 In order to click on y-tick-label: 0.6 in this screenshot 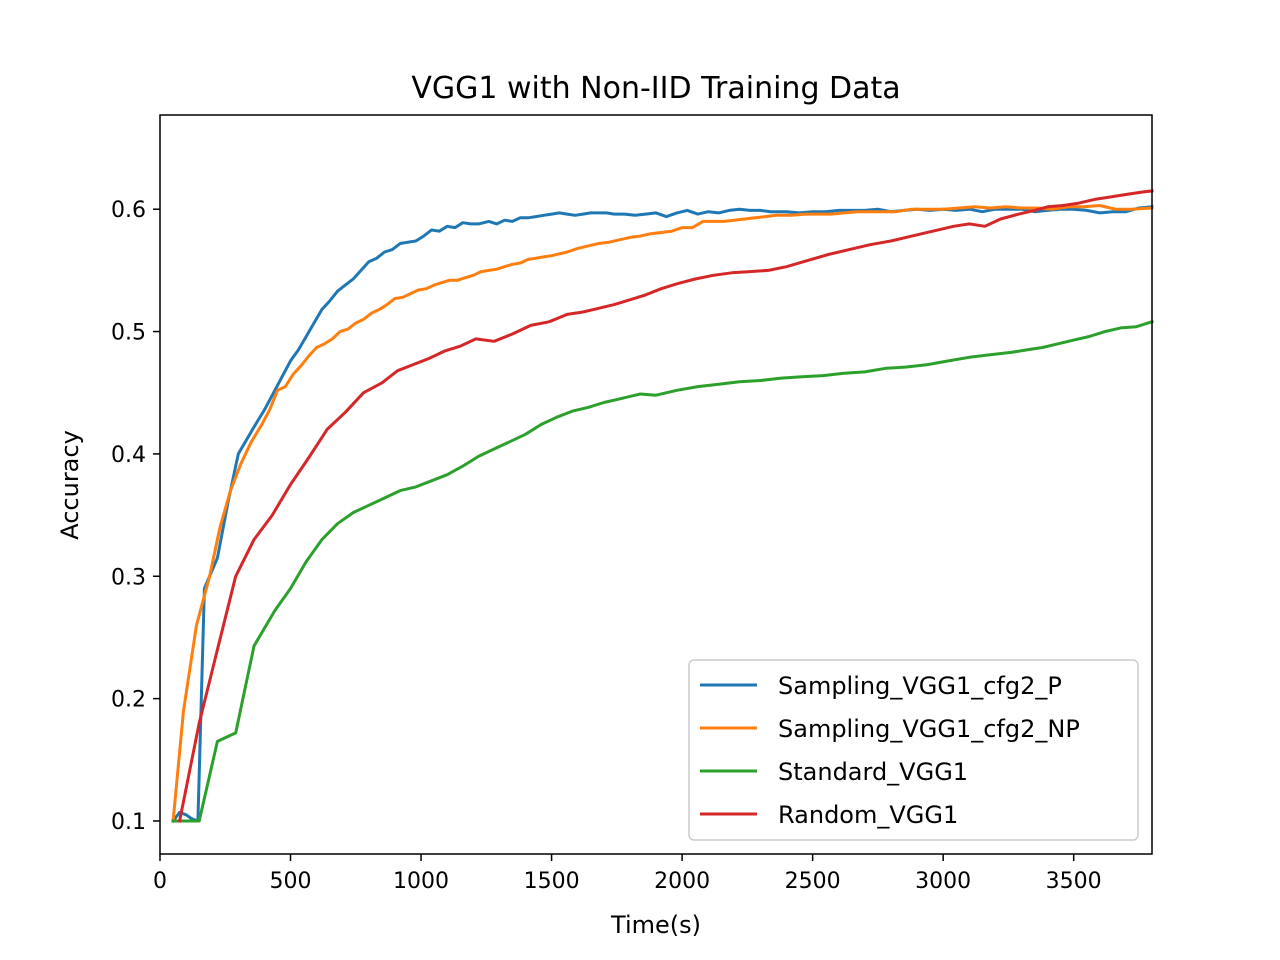, I will do `click(128, 210)`.